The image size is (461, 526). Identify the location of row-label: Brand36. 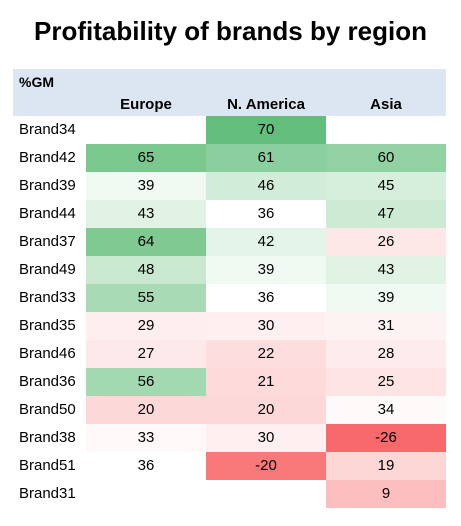
(47, 381).